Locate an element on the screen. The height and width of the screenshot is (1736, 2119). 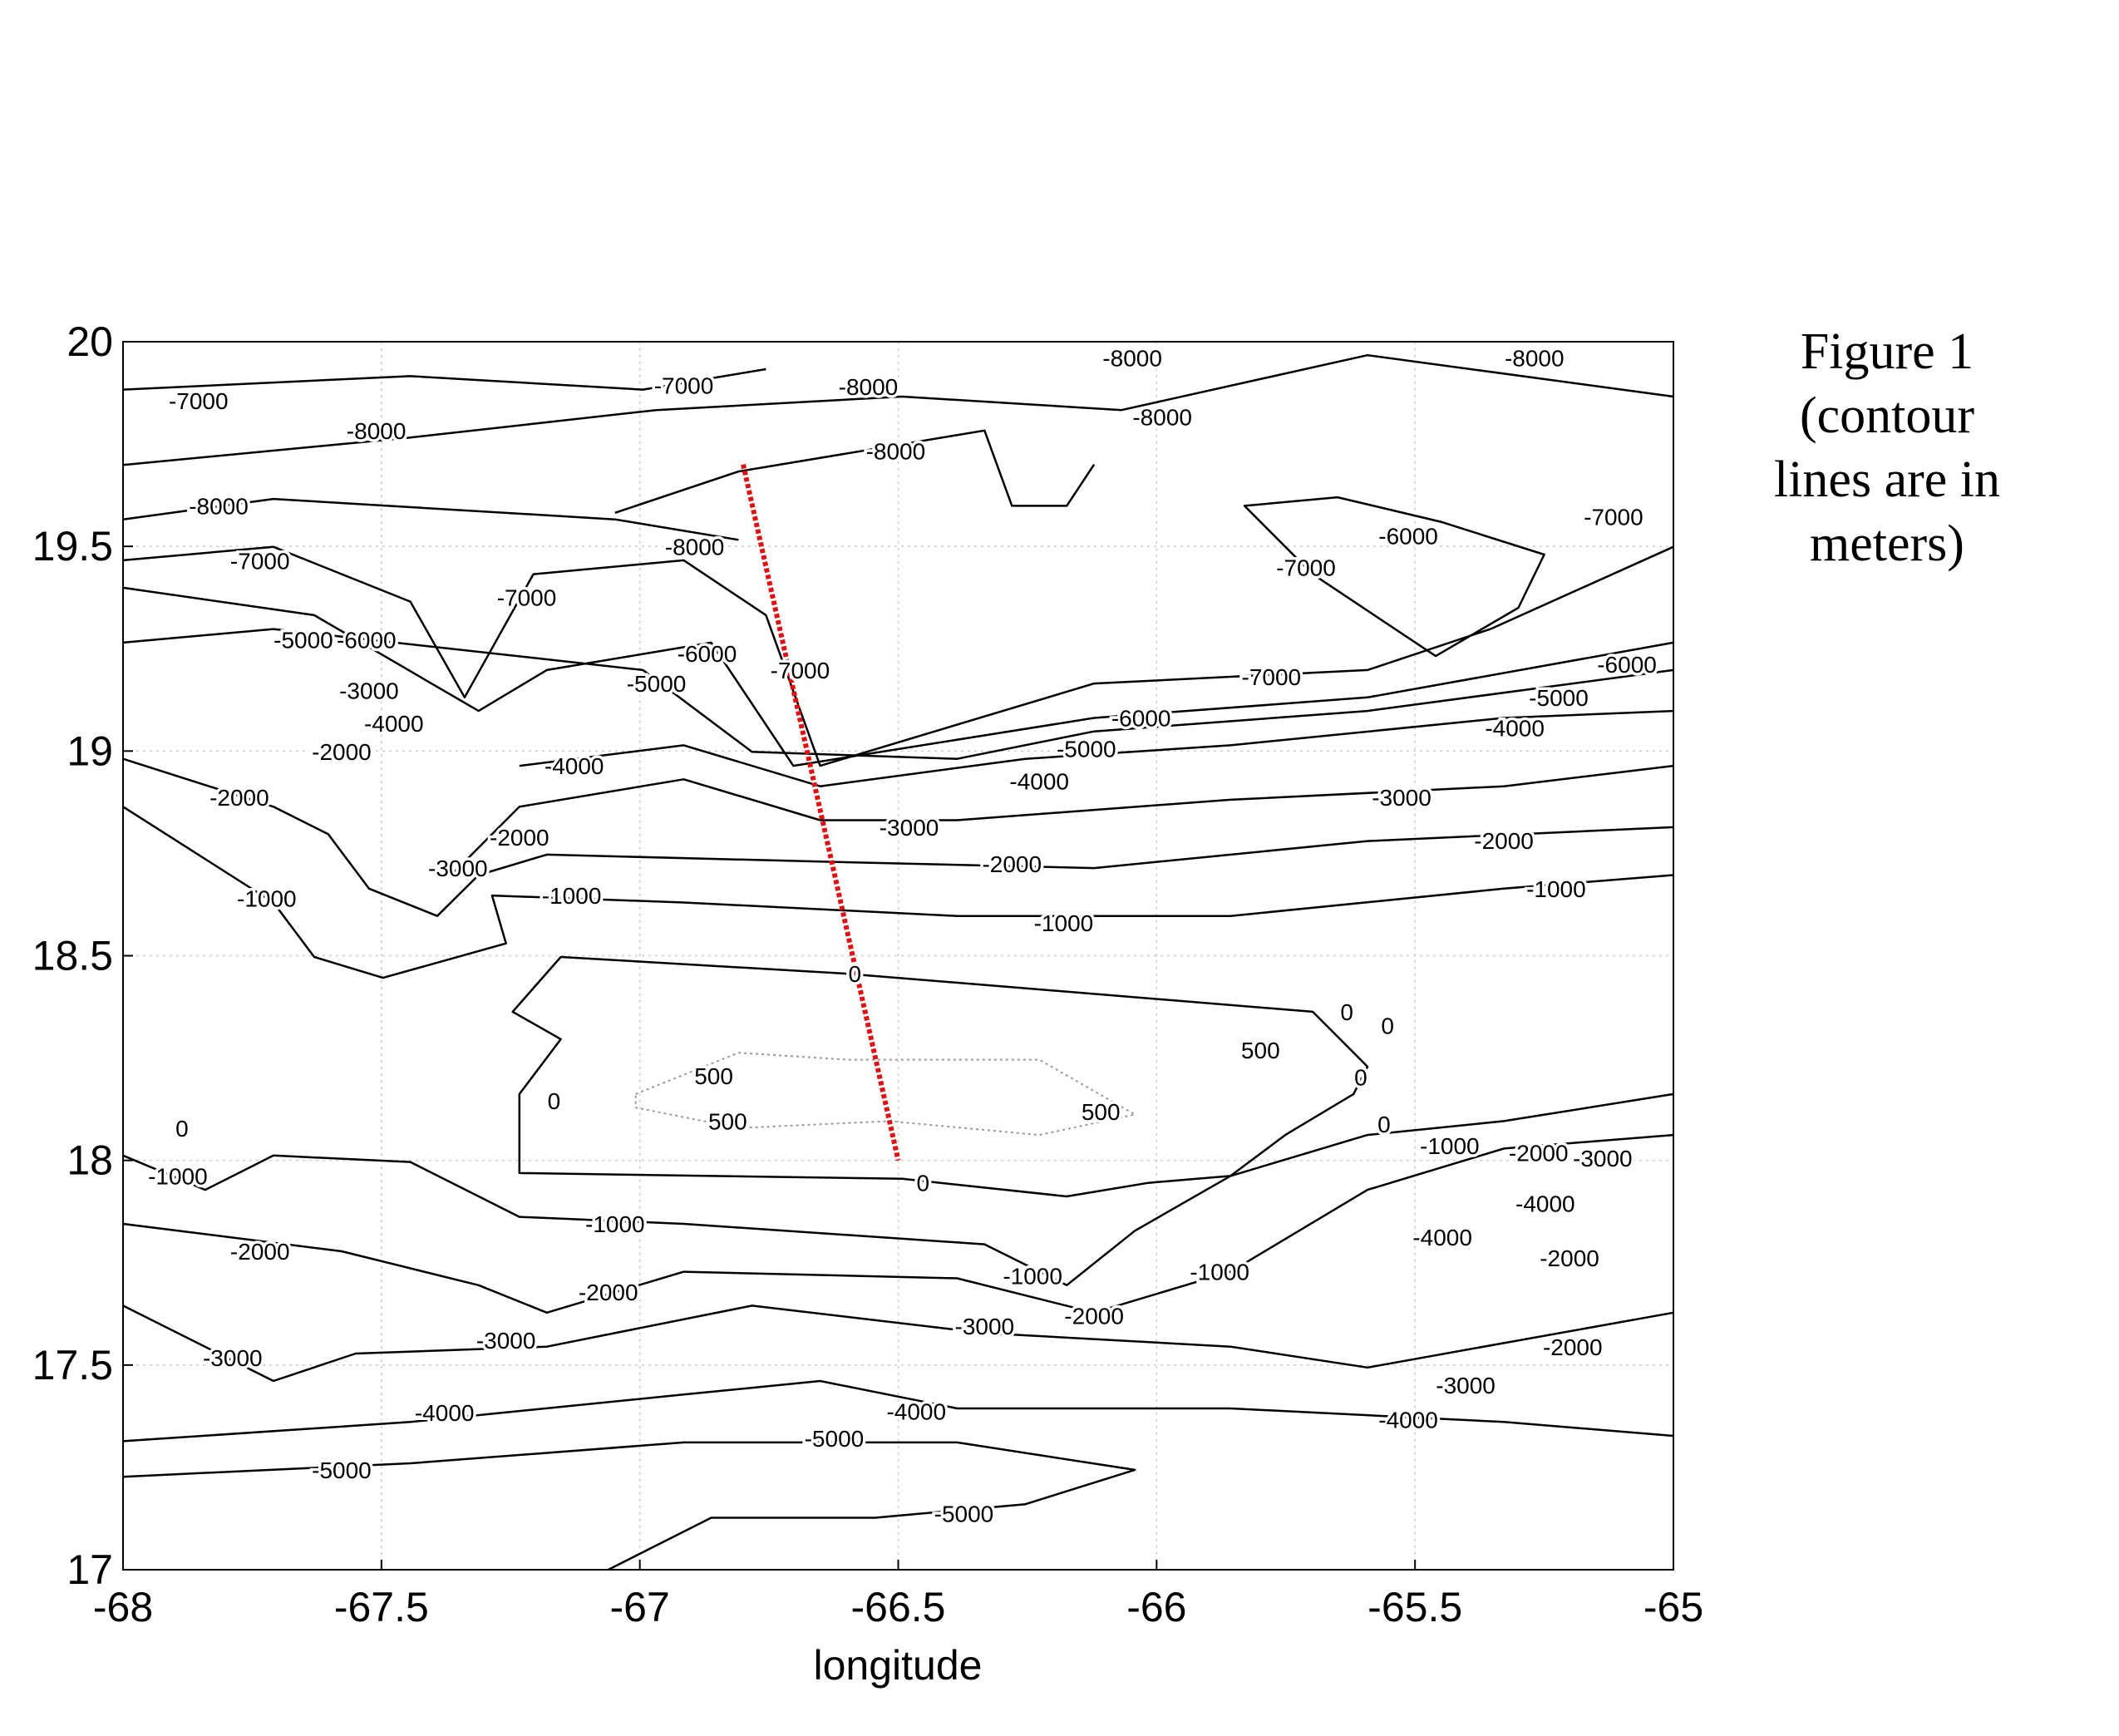
x-tick-label: -67.5 is located at coordinates (381, 1607).